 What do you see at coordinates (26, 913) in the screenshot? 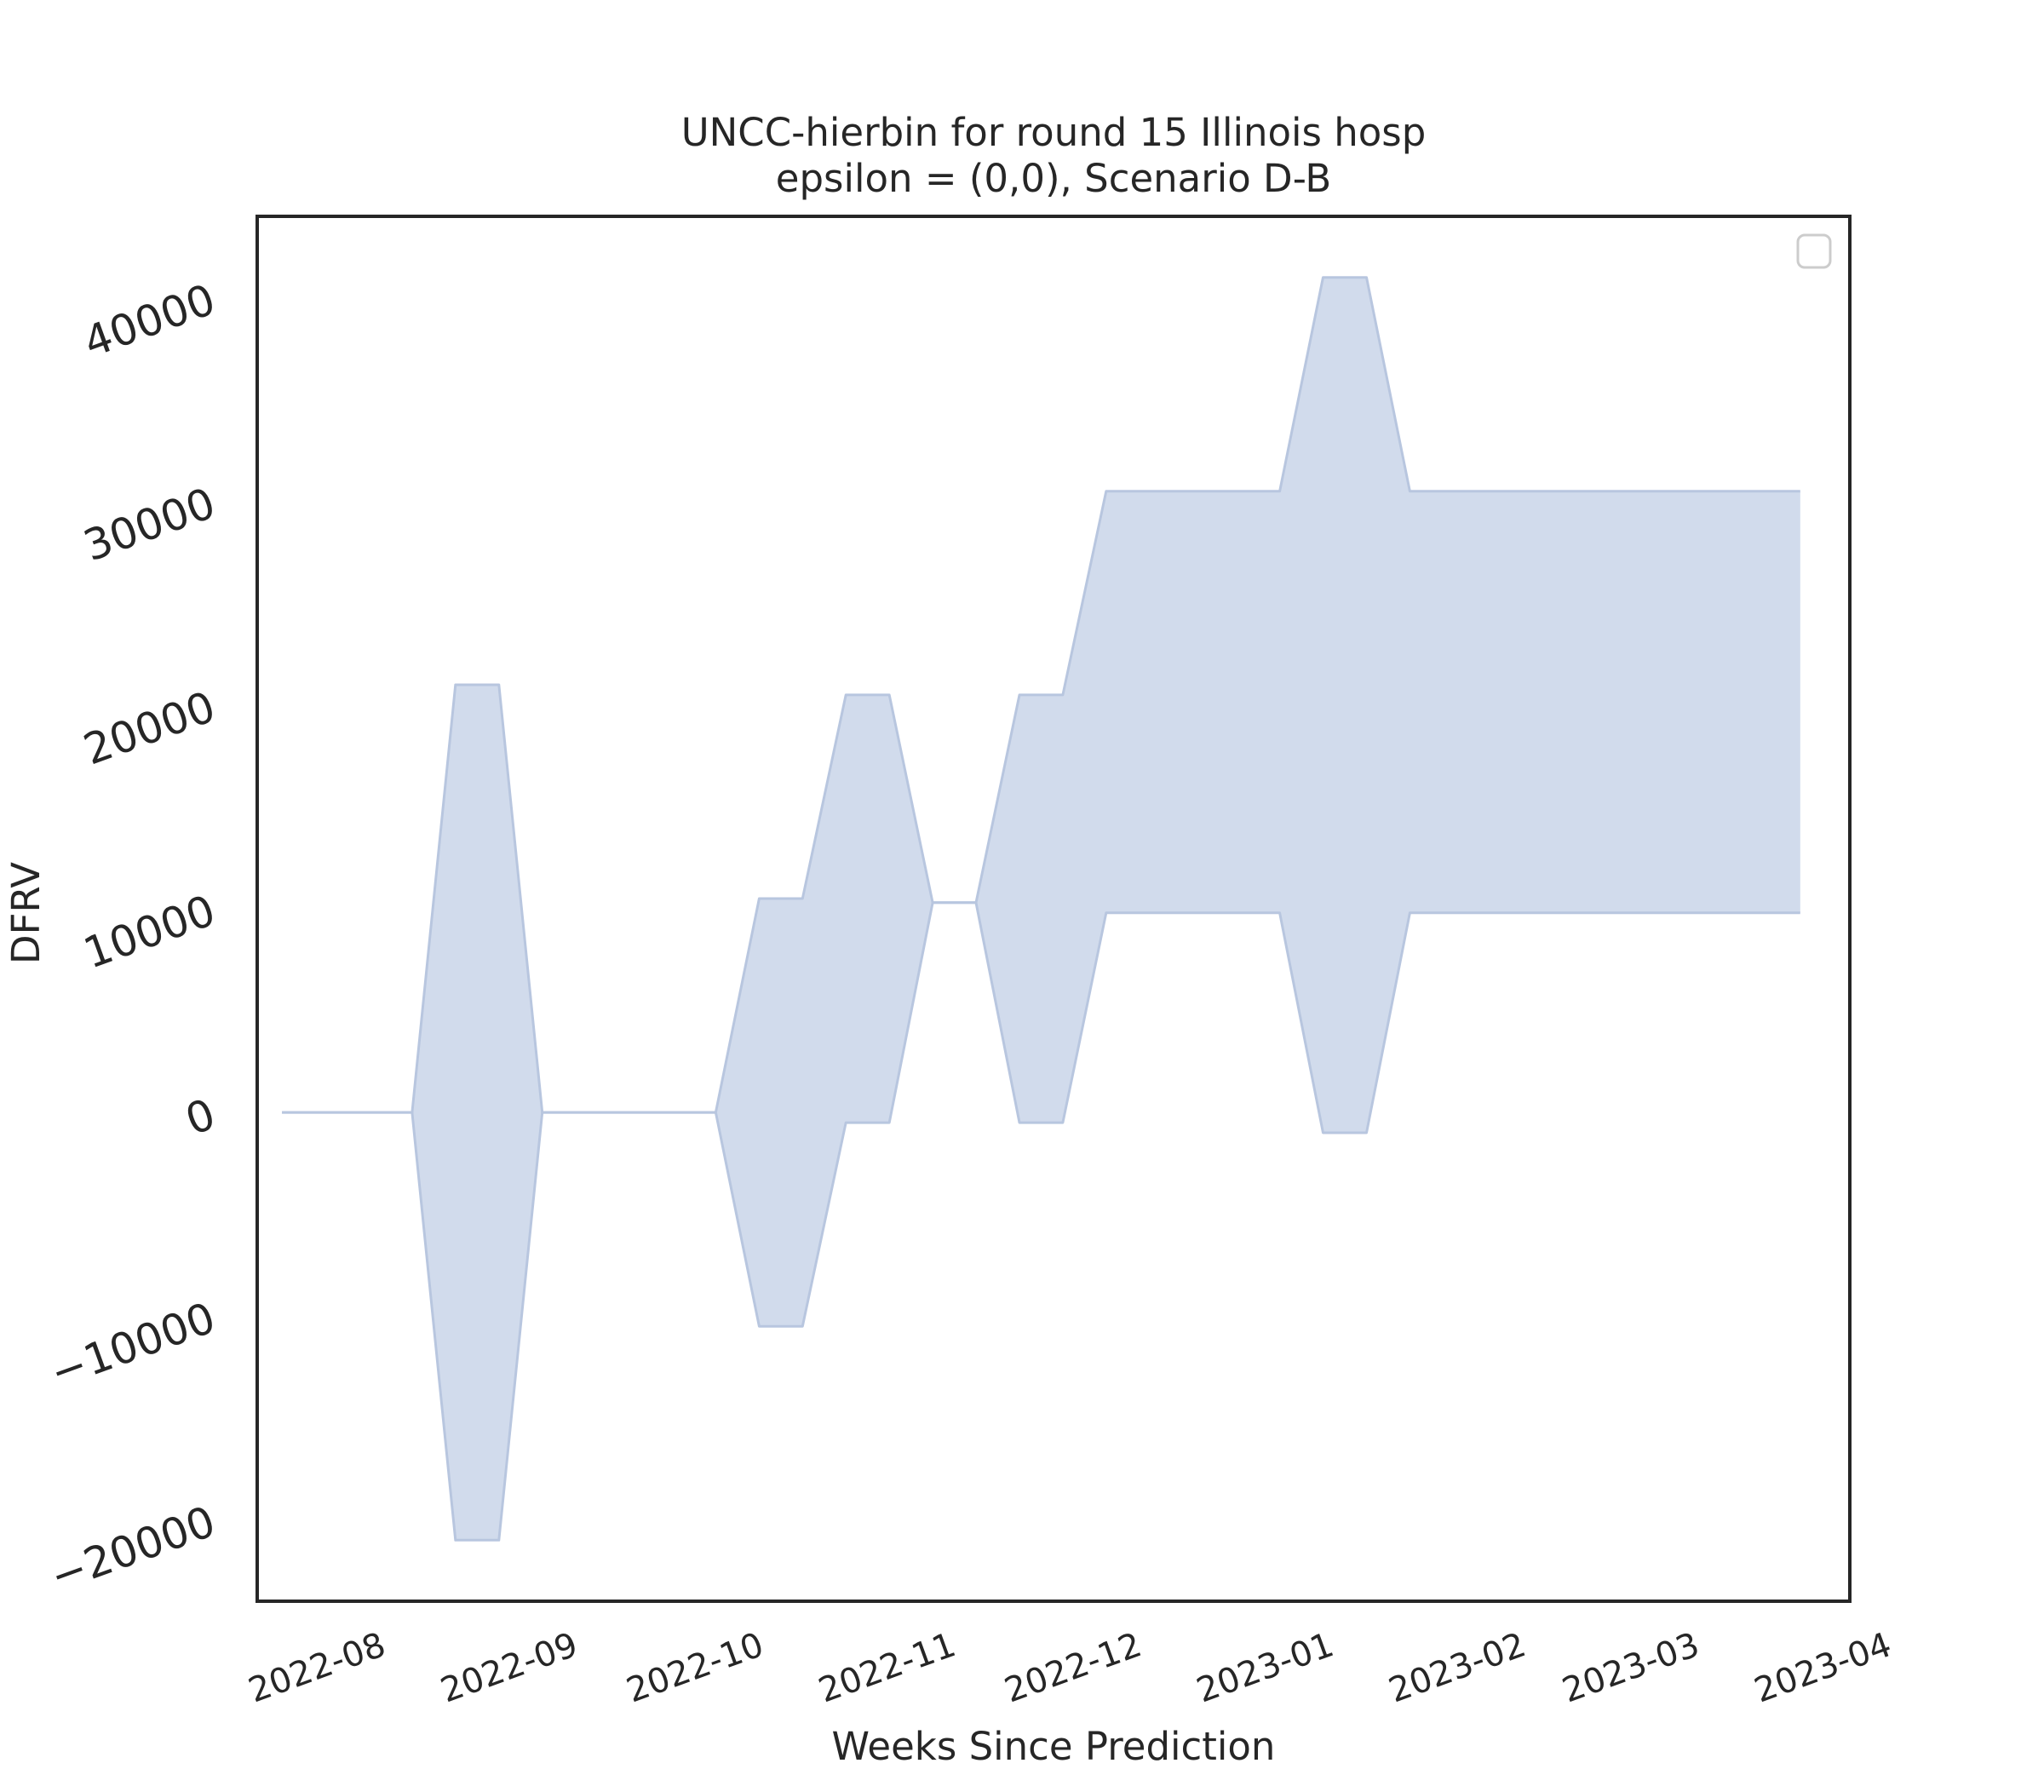
I see `y-axis-label: DFRV` at bounding box center [26, 913].